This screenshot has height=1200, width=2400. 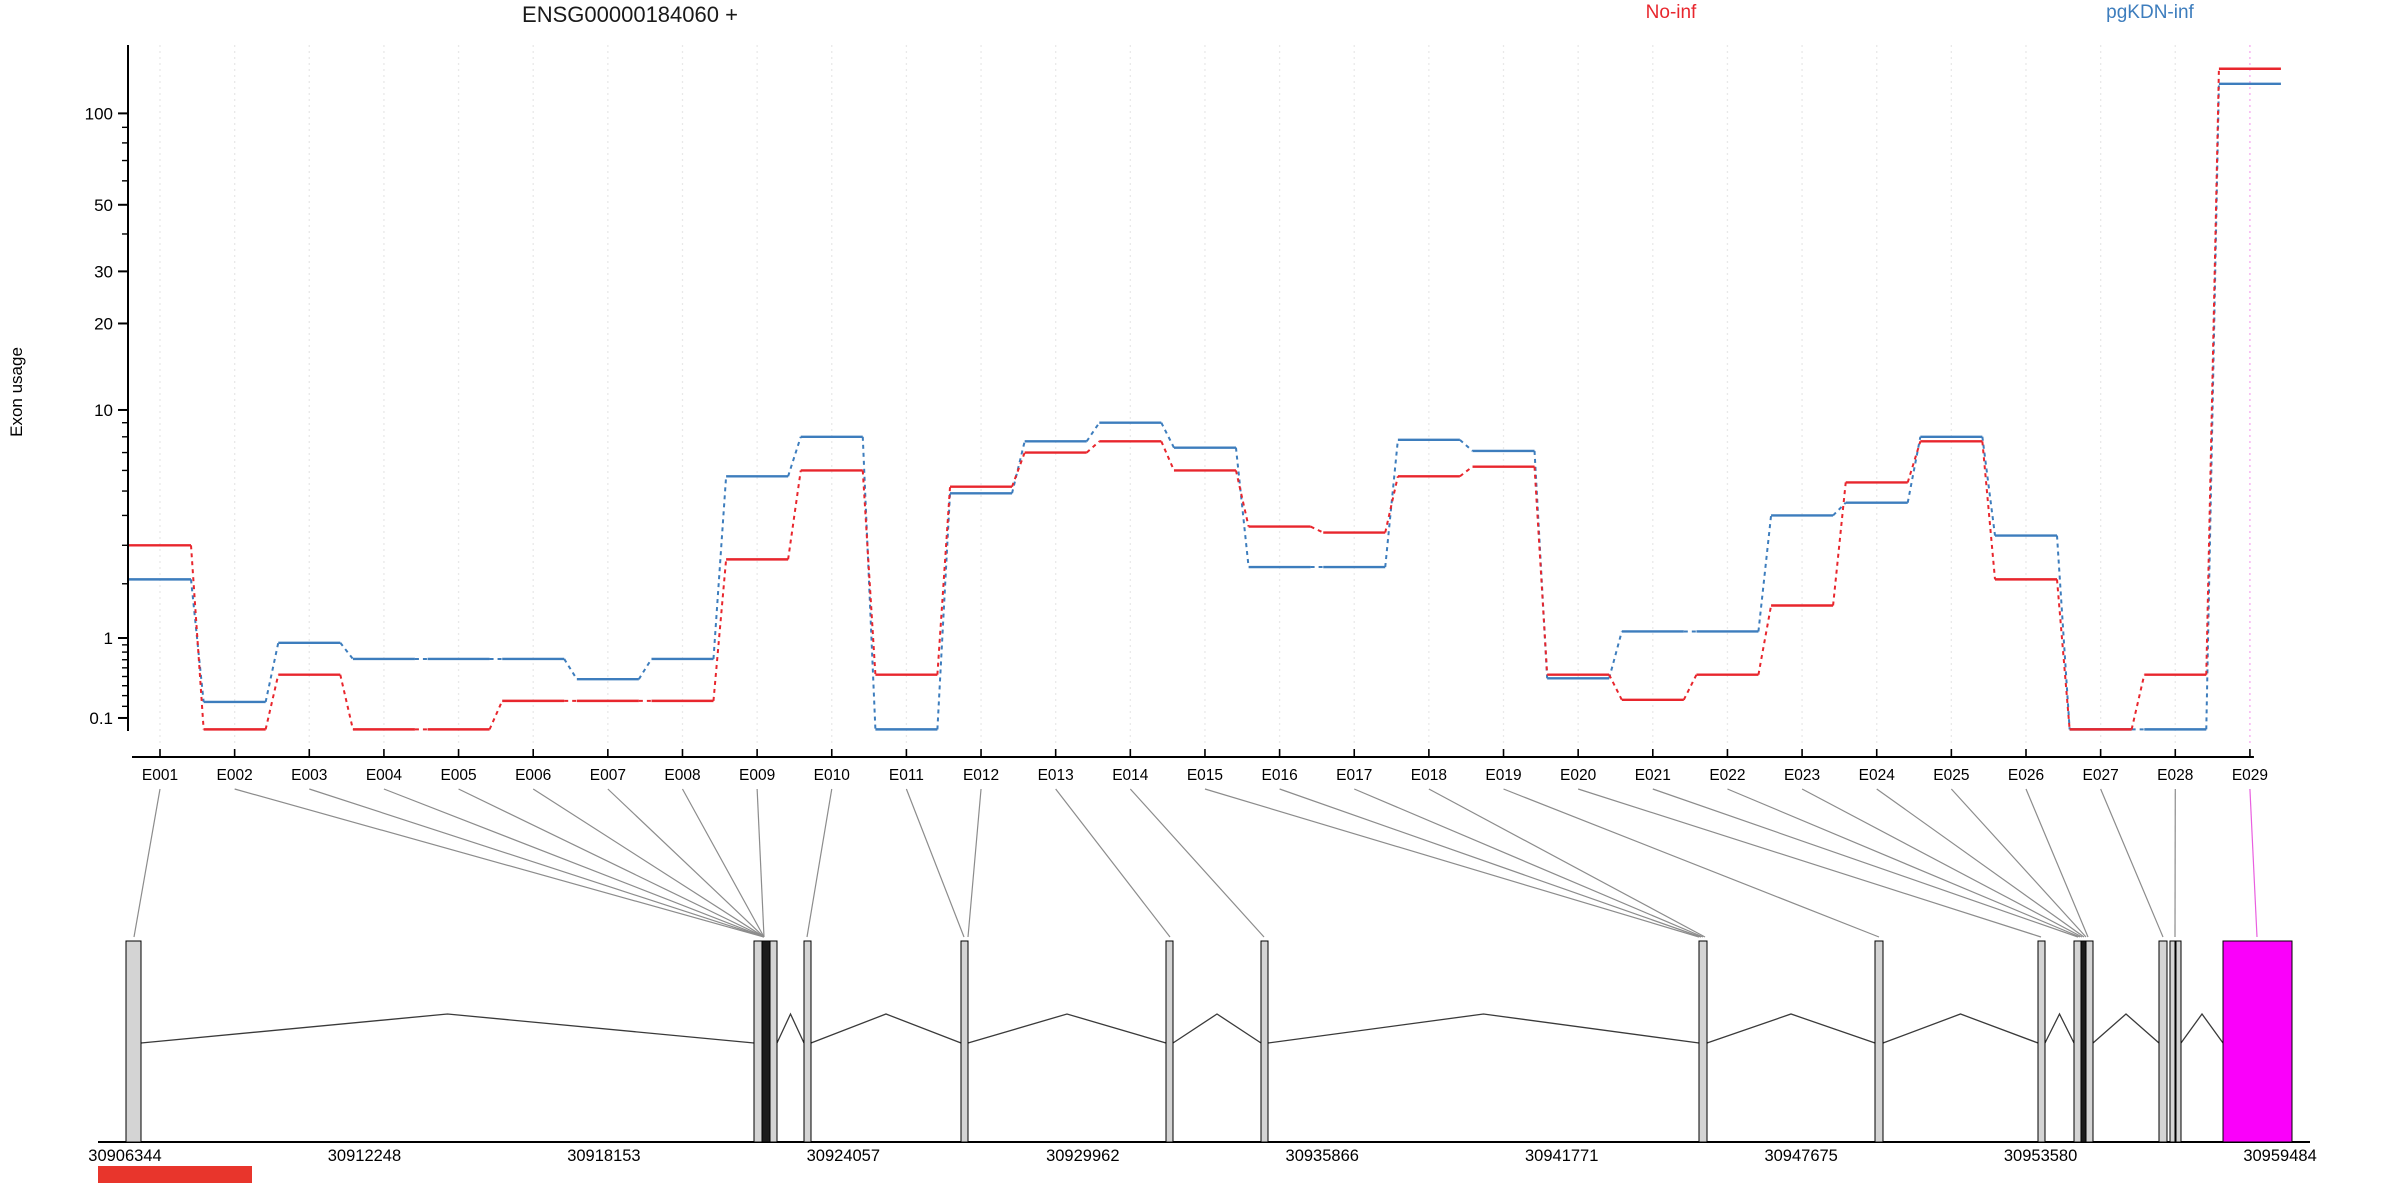 I want to click on exon-tick-label: E025, so click(x=1951, y=775).